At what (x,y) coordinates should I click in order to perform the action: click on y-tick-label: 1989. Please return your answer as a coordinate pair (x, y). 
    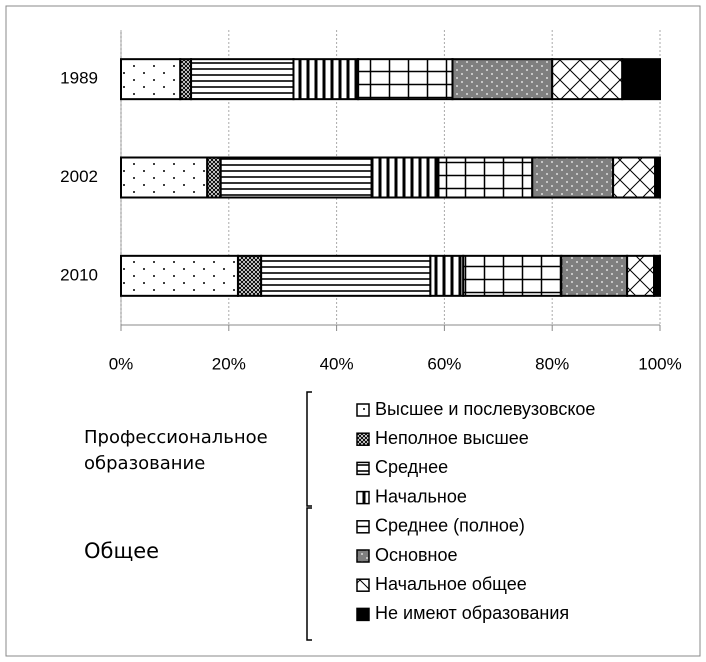
    Looking at the image, I should click on (79, 78).